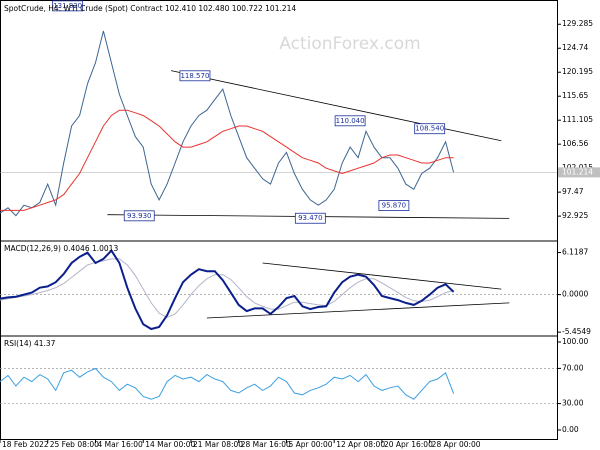 The width and height of the screenshot is (600, 450). I want to click on annotation-label: 93.470, so click(310, 218).